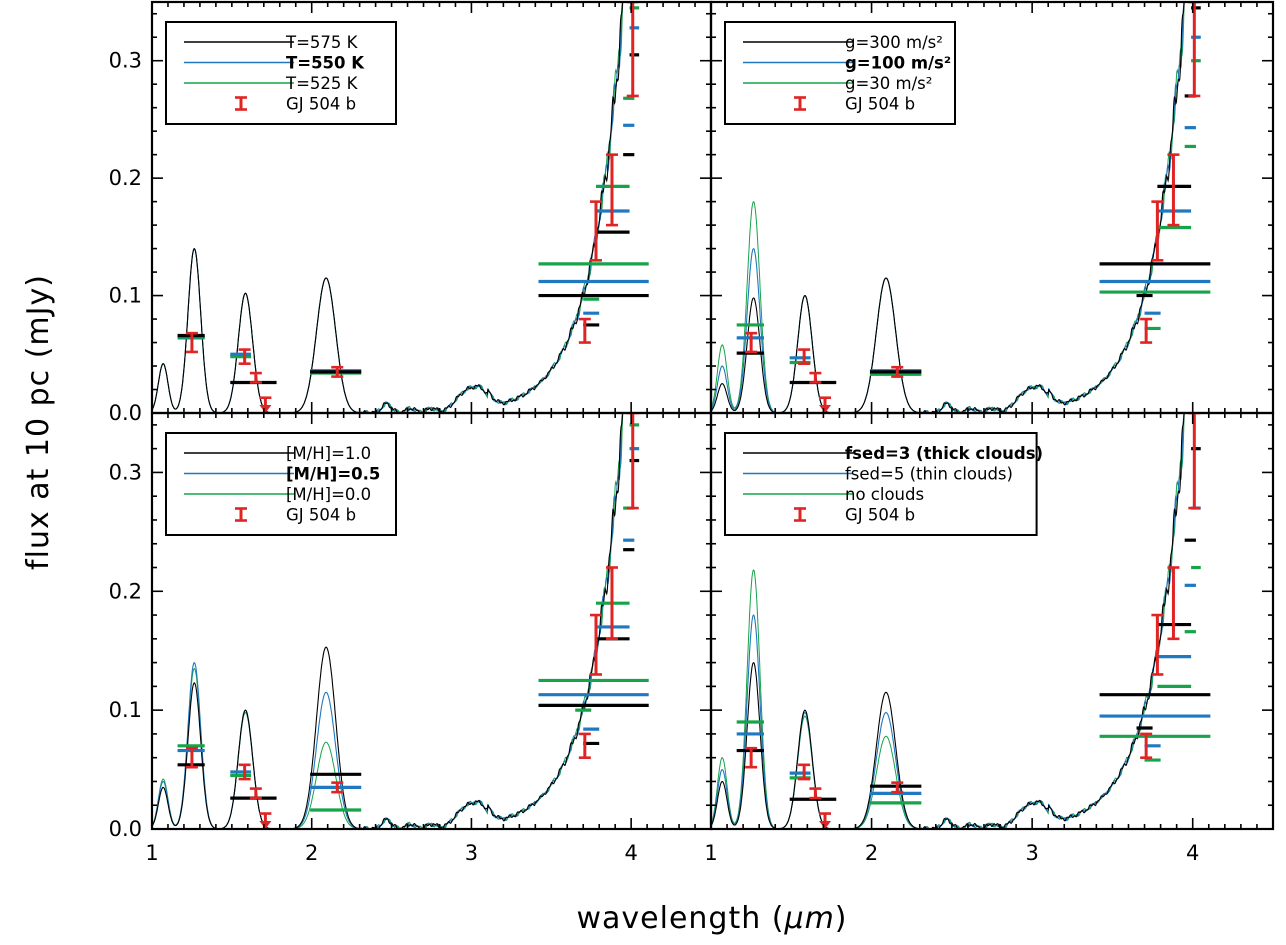 This screenshot has height=945, width=1286. Describe the element at coordinates (808, 918) in the screenshot. I see `x-axis-label-unit: μm` at that location.